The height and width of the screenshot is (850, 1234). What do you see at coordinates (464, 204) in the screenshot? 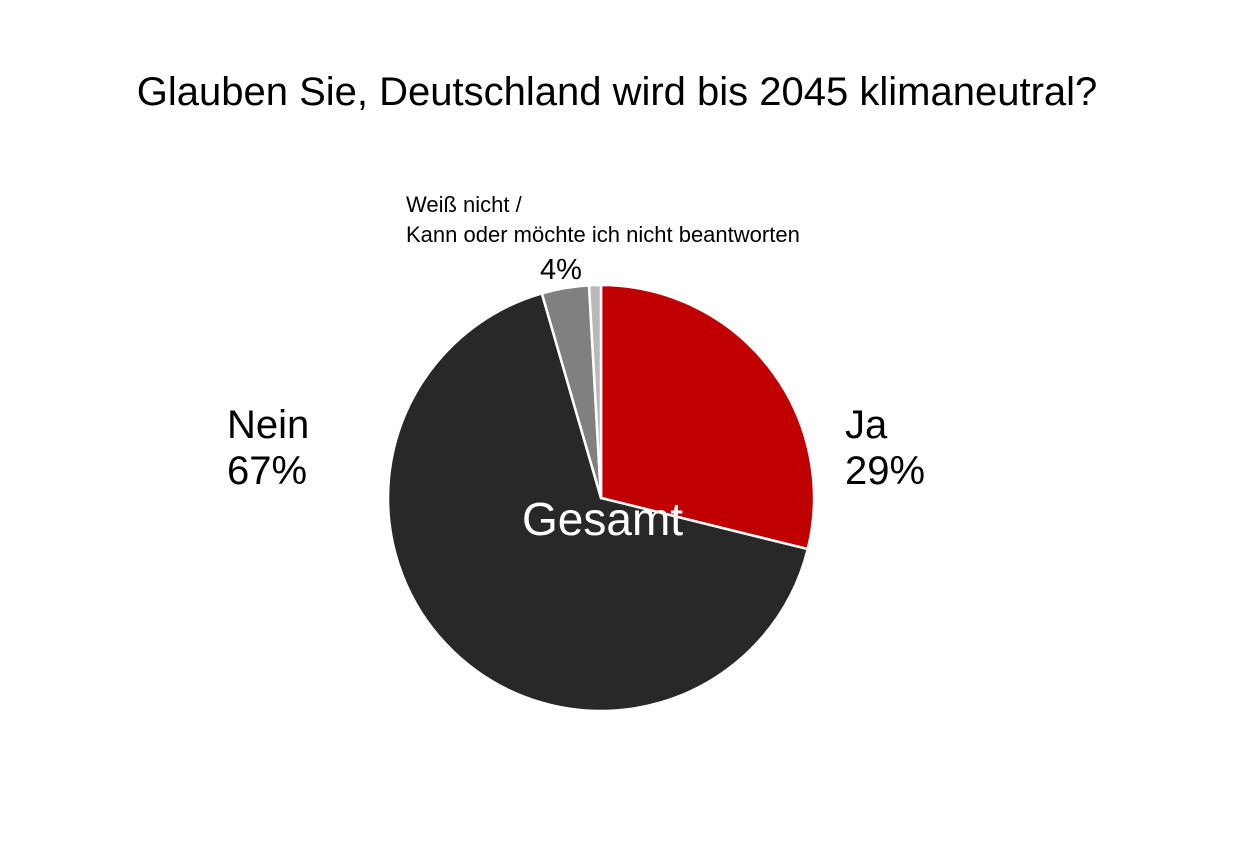
I see `slice-name-weiss-nicht-line1: Weiß nicht /` at bounding box center [464, 204].